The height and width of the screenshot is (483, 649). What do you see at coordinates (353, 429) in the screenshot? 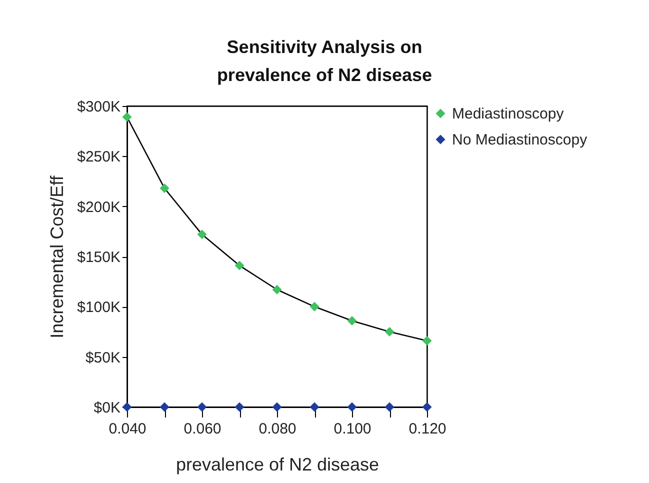
I see `x-tick-label: 0.100` at bounding box center [353, 429].